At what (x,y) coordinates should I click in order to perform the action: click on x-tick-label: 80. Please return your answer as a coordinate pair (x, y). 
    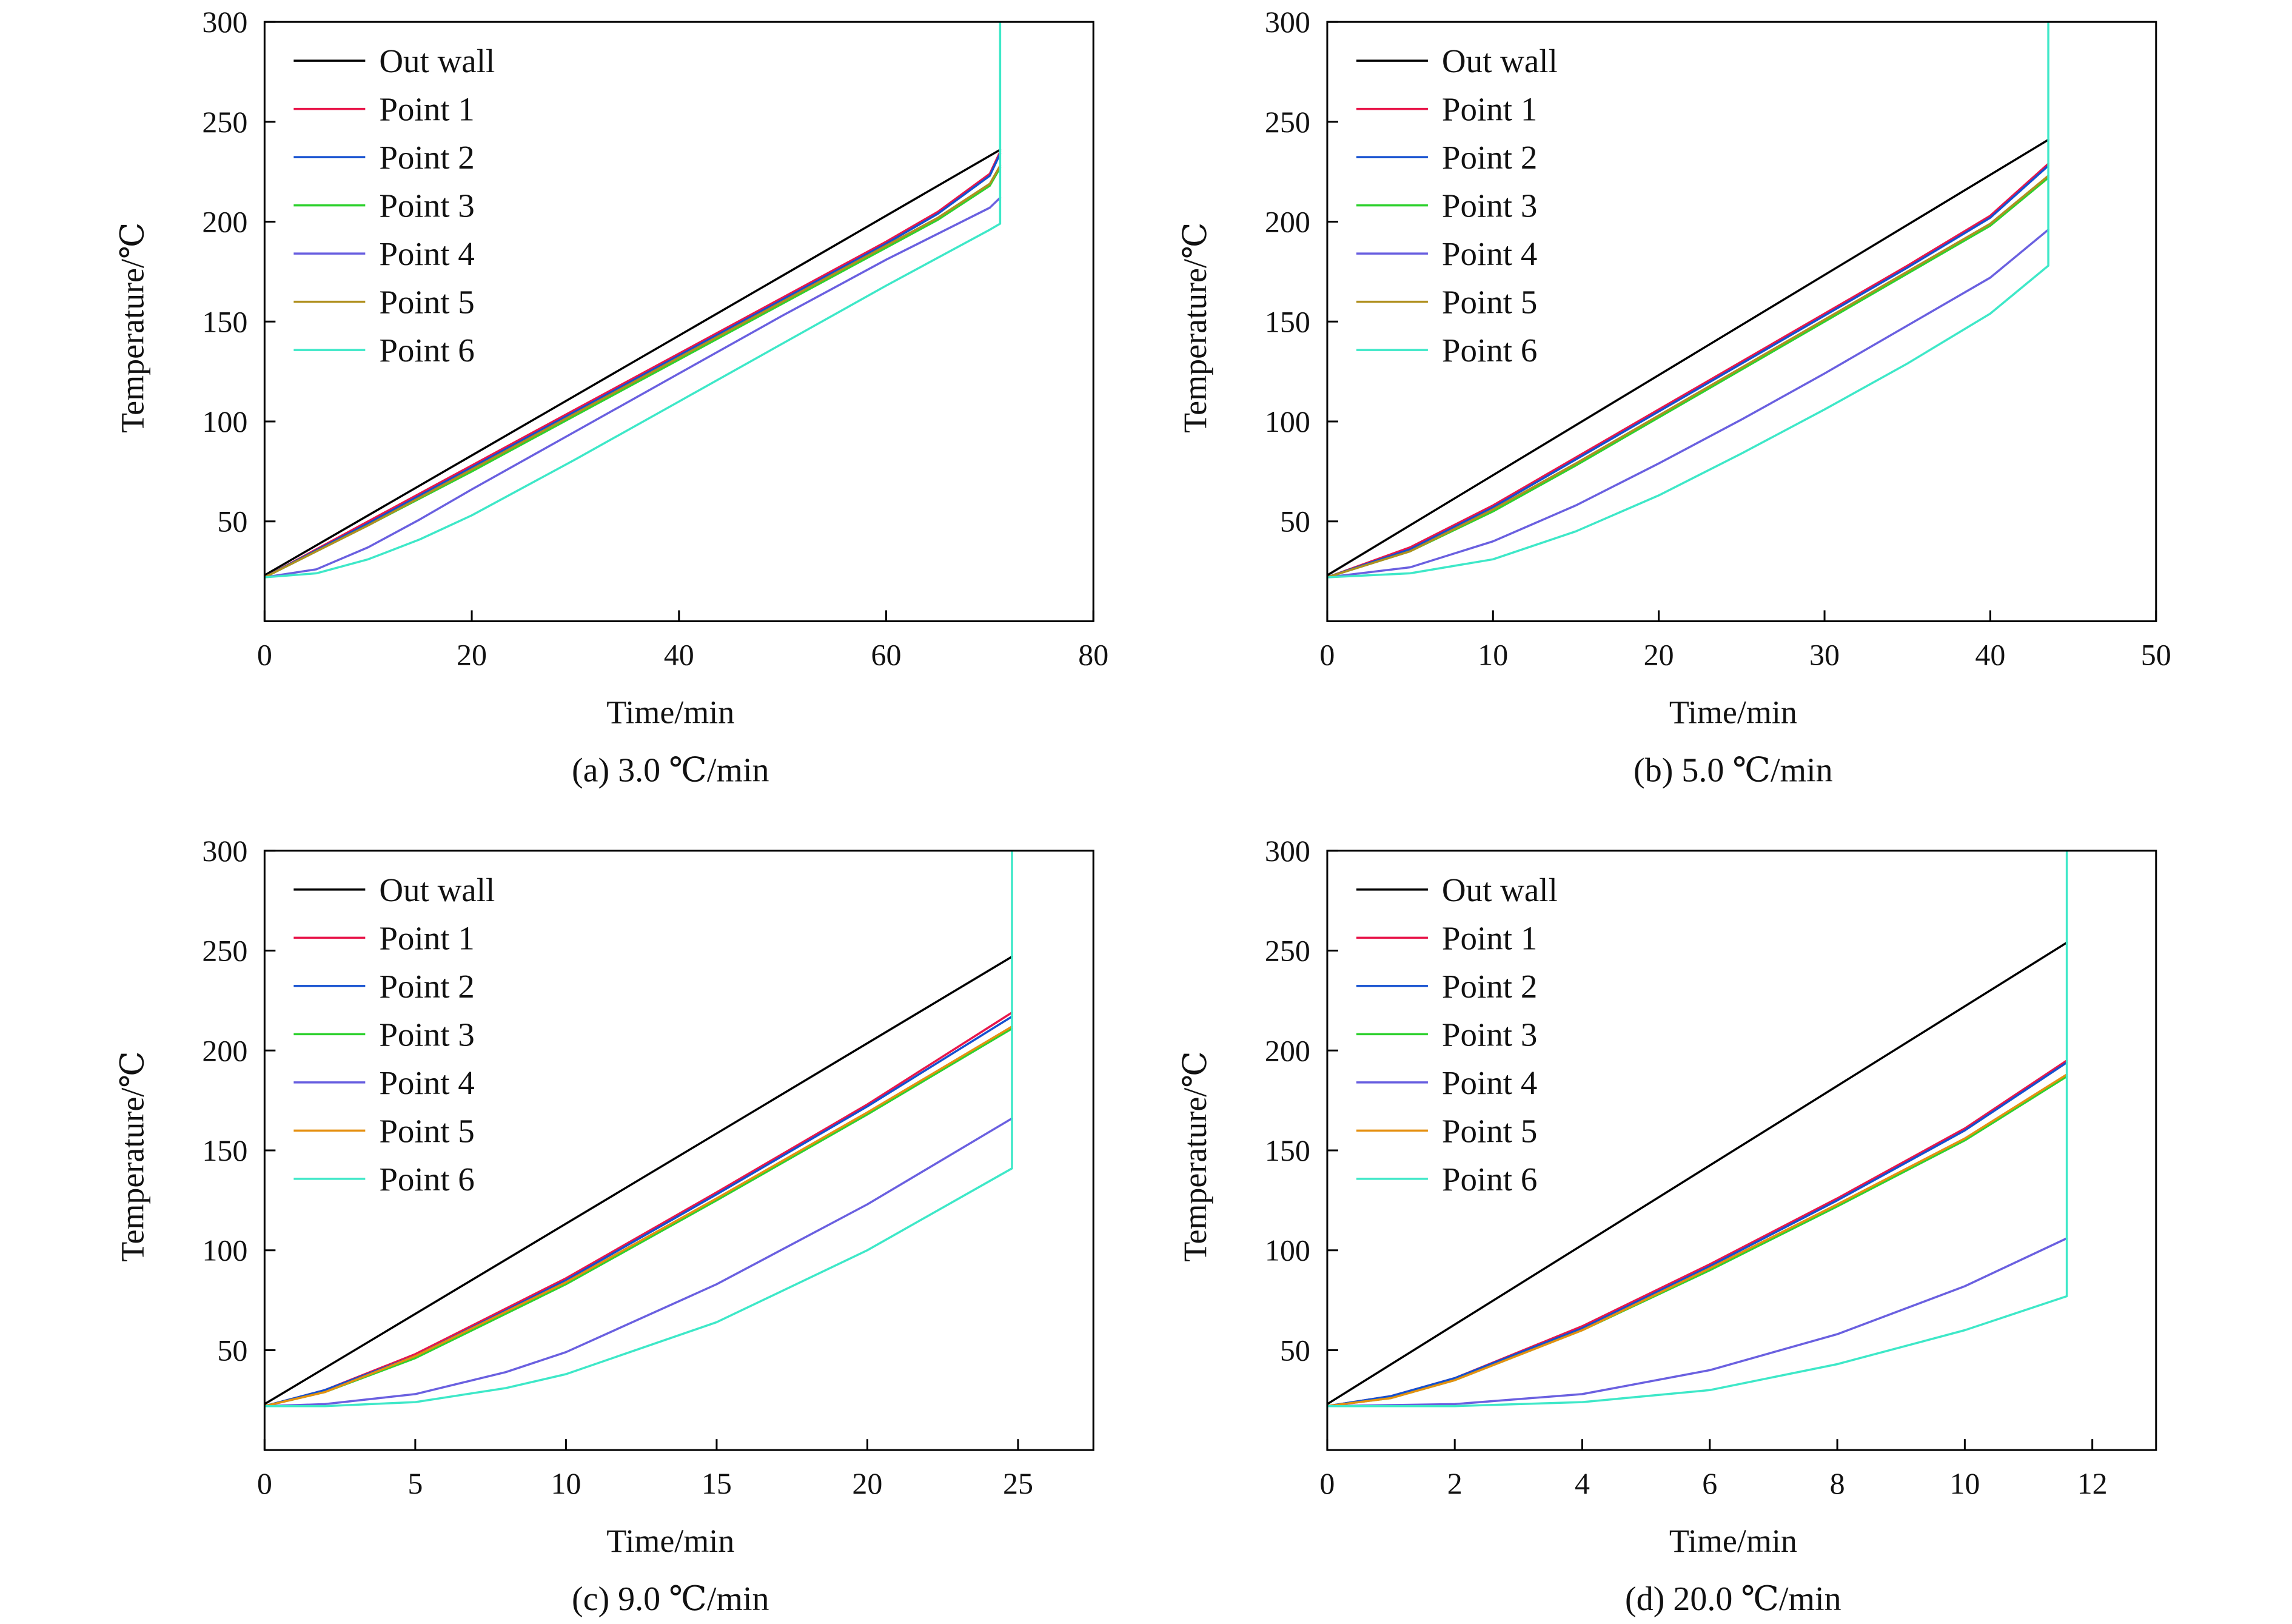
    Looking at the image, I should click on (1093, 654).